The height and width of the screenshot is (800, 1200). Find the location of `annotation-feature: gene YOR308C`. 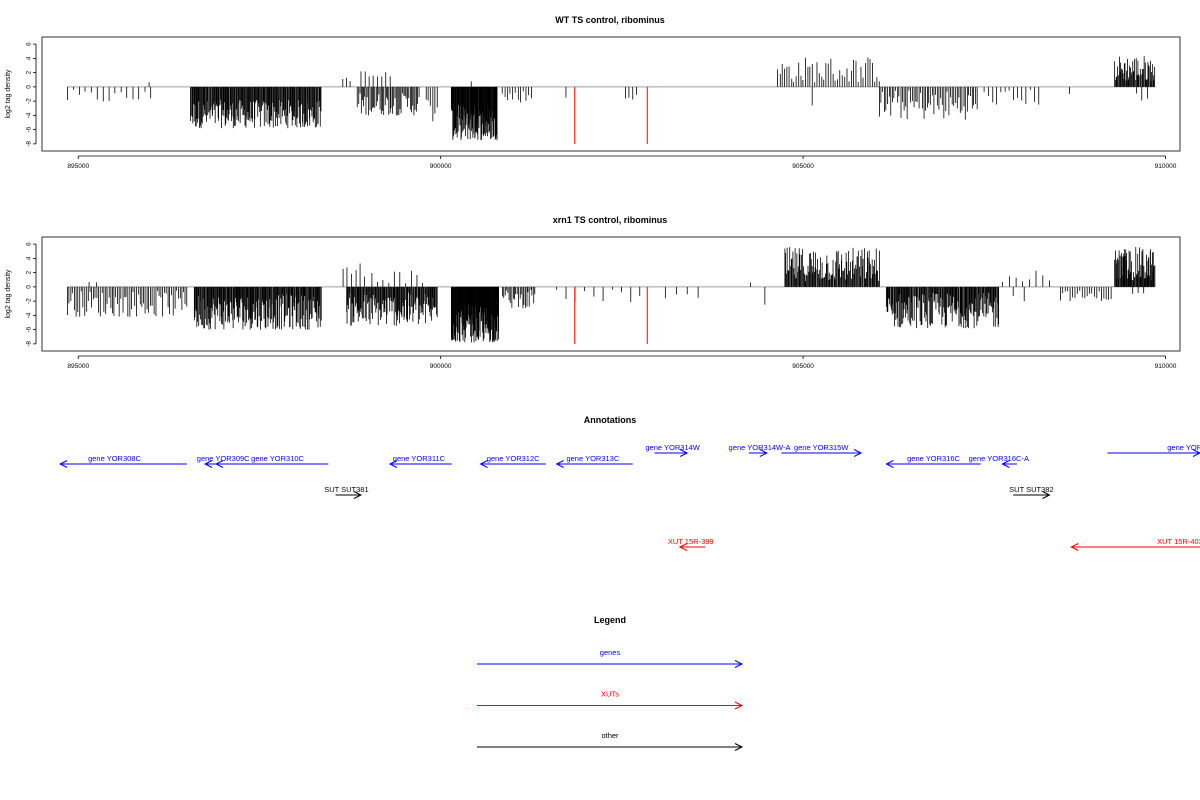

annotation-feature: gene YOR308C is located at coordinates (123, 461).